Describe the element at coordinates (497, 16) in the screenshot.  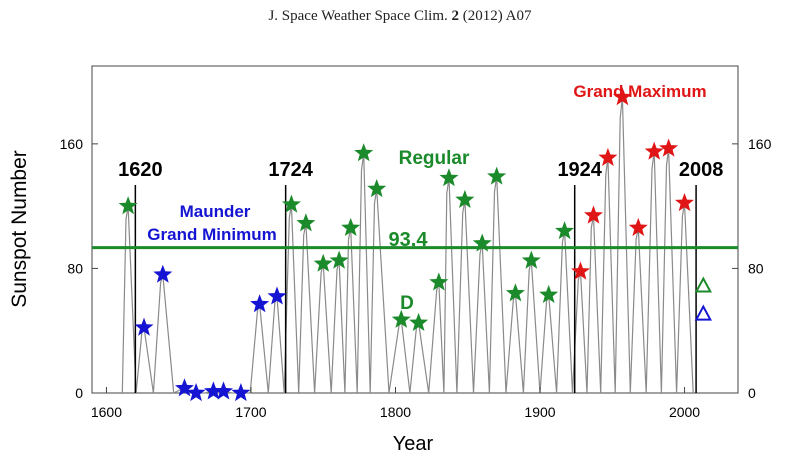
I see `journal-year-article: (2012) A07` at that location.